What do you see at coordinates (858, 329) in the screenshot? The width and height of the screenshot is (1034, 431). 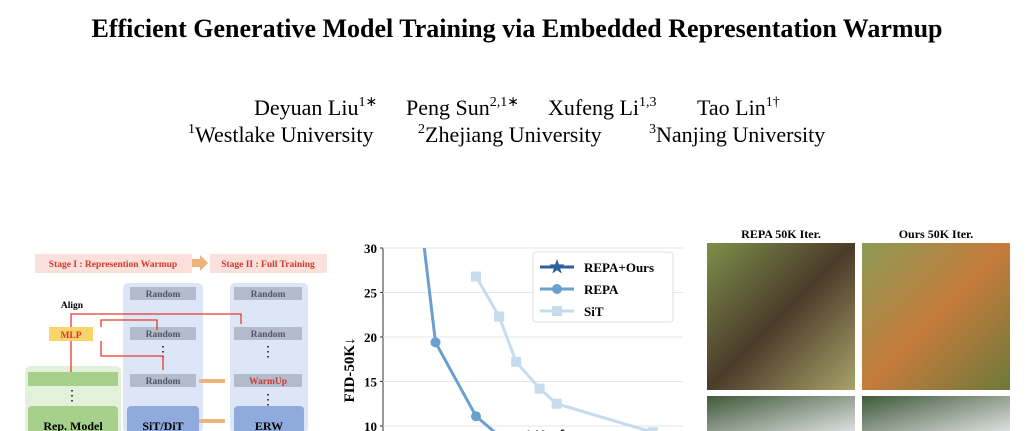 I see `samples: REPA 50K Iter. Ours 50K Iter.` at bounding box center [858, 329].